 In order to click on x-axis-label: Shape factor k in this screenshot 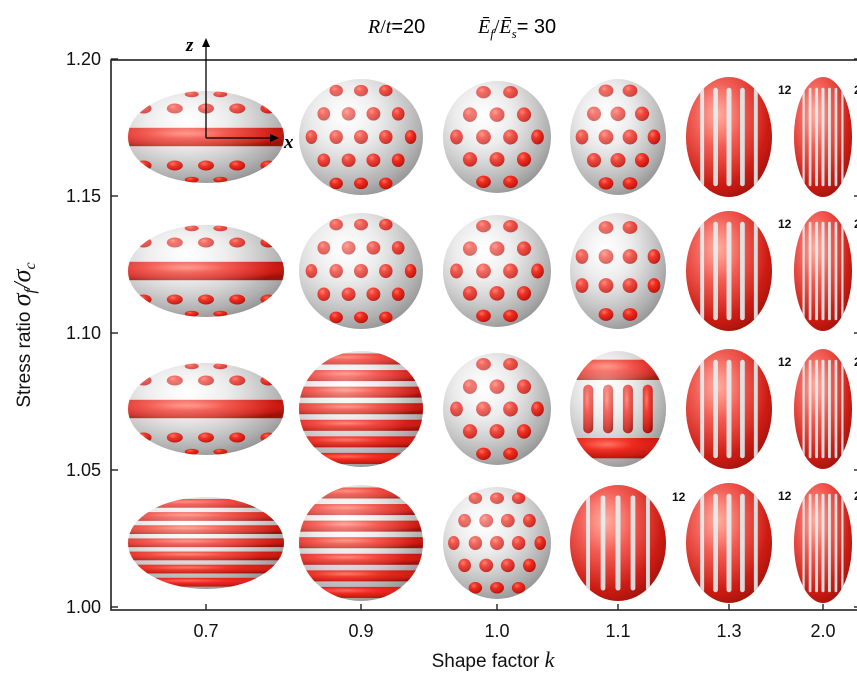, I will do `click(494, 659)`.